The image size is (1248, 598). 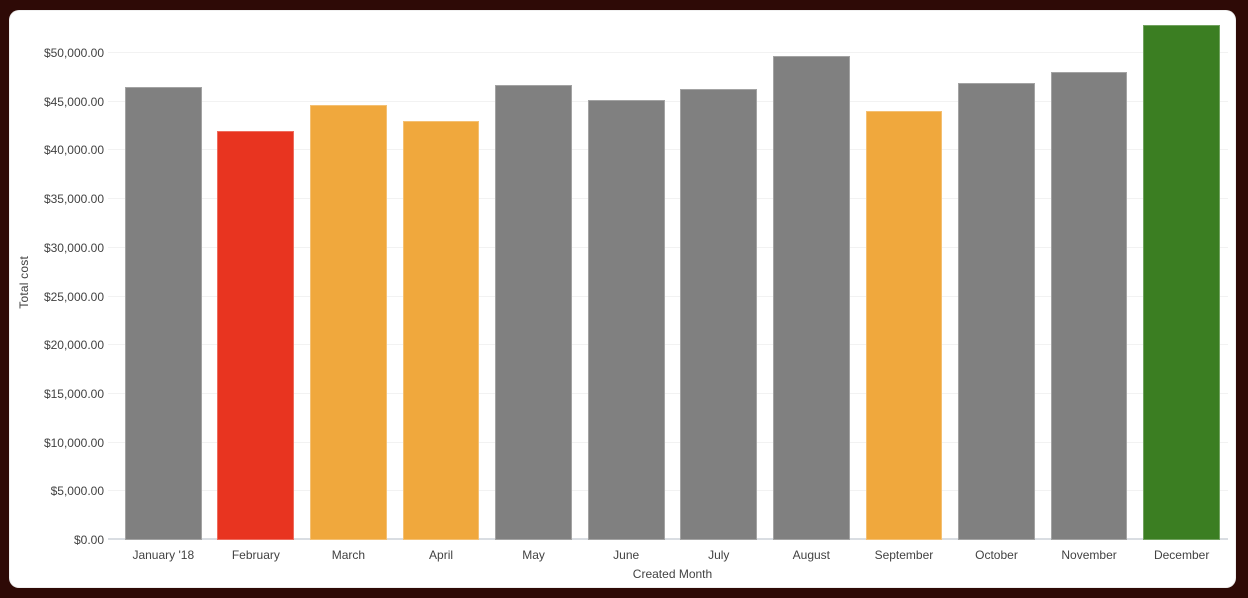 What do you see at coordinates (73, 393) in the screenshot?
I see `y-tick-label: $15,000.00` at bounding box center [73, 393].